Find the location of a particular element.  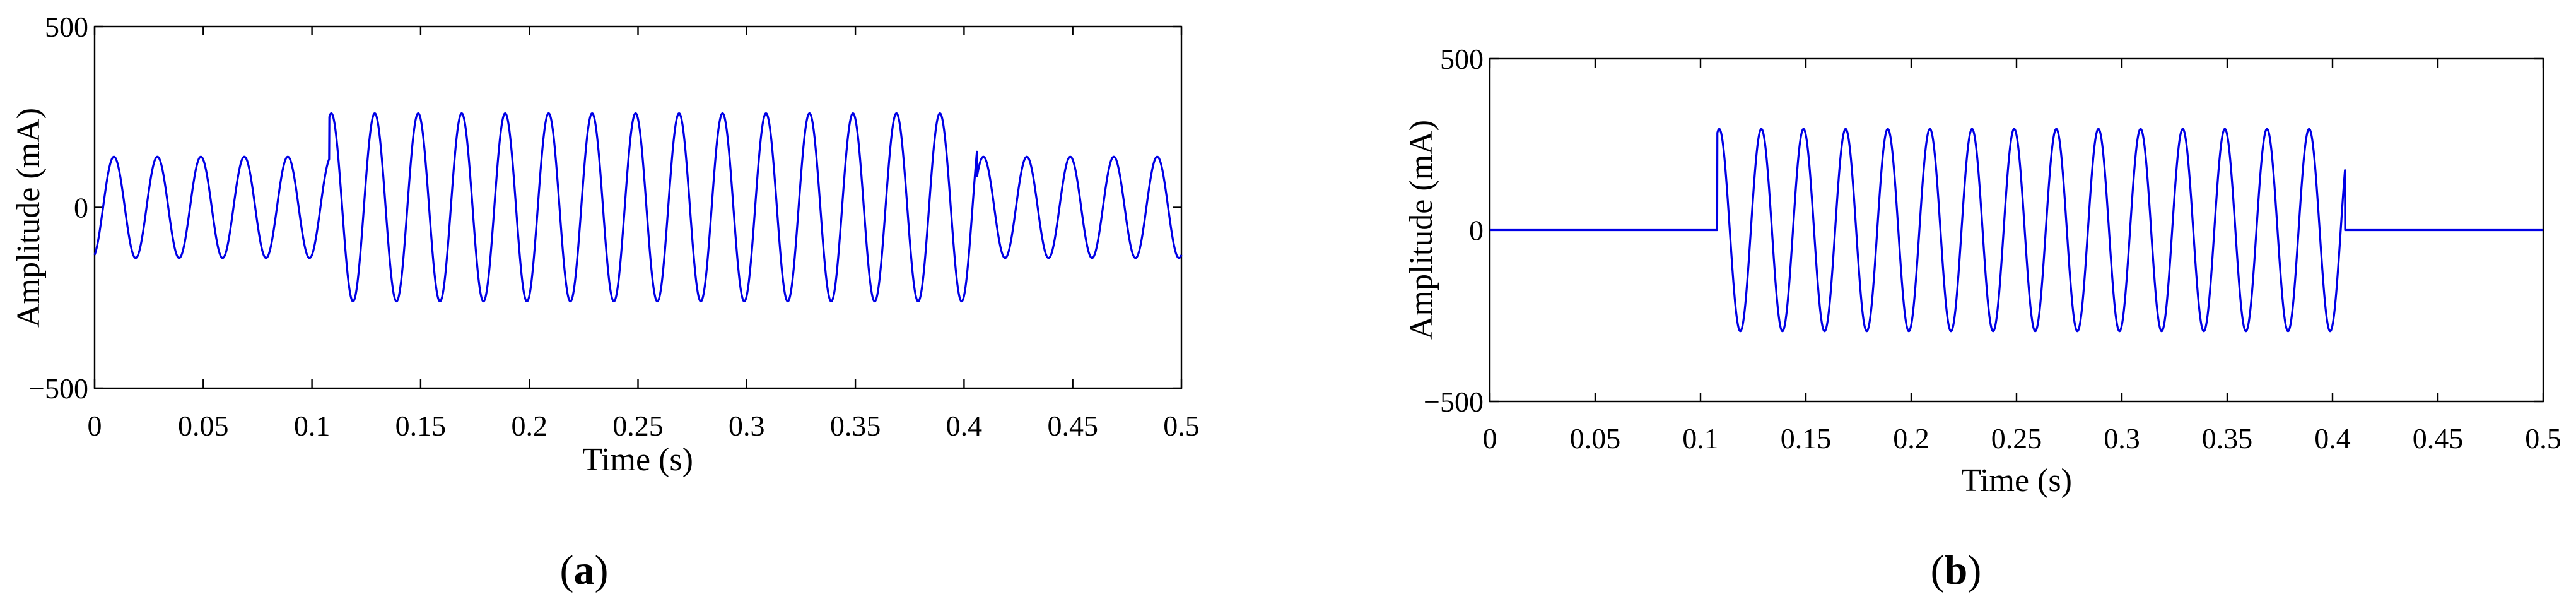

y-axis-label-a: Amplitude (mA) is located at coordinates (29, 218).